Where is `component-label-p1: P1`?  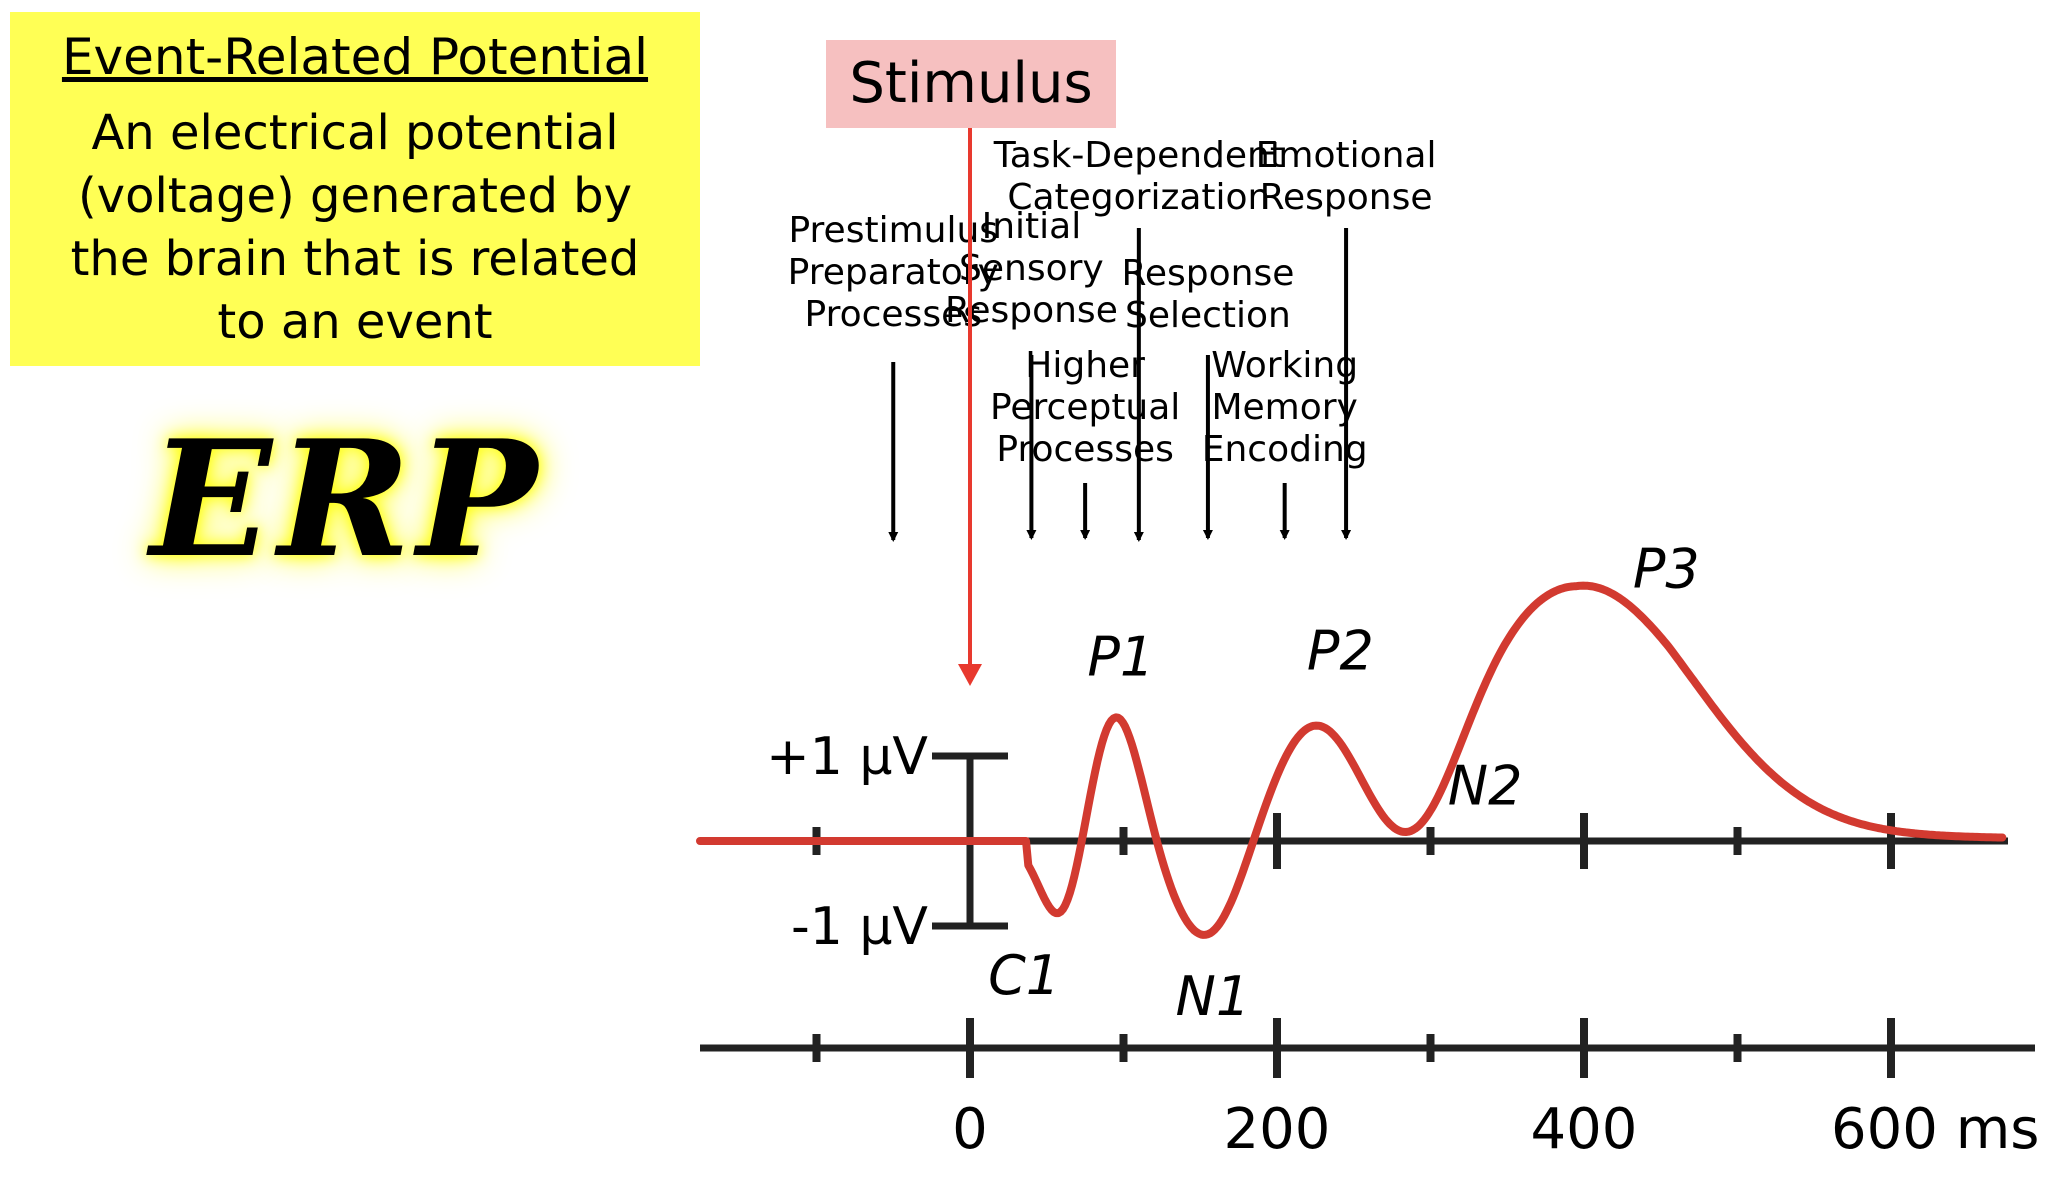 component-label-p1: P1 is located at coordinates (1120, 656).